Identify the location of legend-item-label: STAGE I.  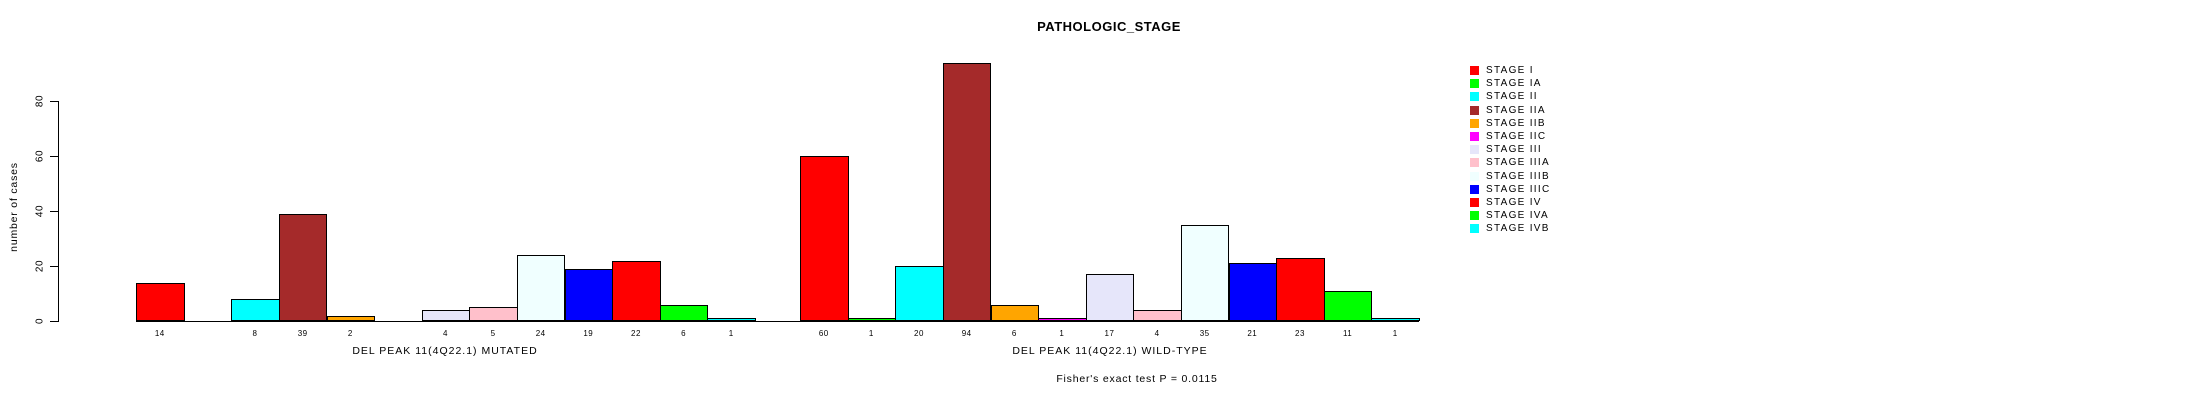
(1510, 71).